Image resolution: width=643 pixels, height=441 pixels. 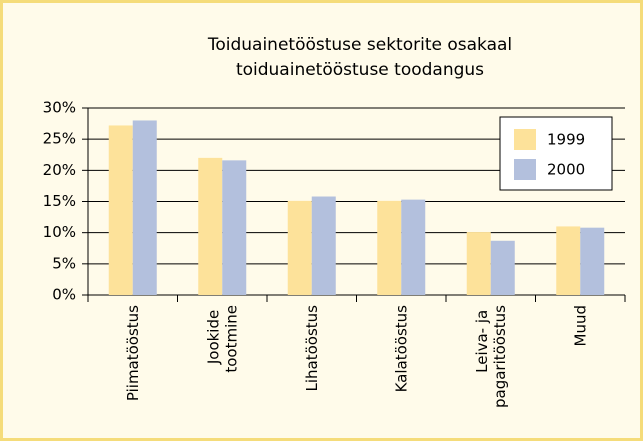 I want to click on x-tick-label-line: pagaritööstus, so click(x=499, y=356).